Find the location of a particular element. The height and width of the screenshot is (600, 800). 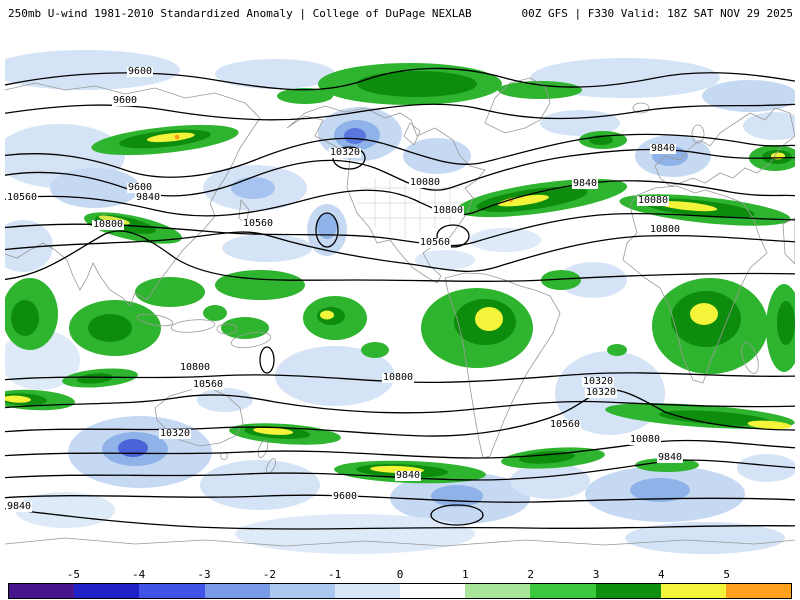

extreme-positive-speck is located at coordinates (177, 137).